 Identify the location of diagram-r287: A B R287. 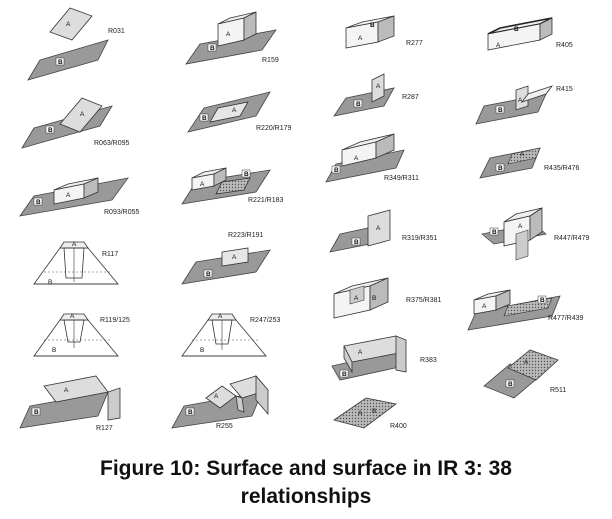
(376, 95).